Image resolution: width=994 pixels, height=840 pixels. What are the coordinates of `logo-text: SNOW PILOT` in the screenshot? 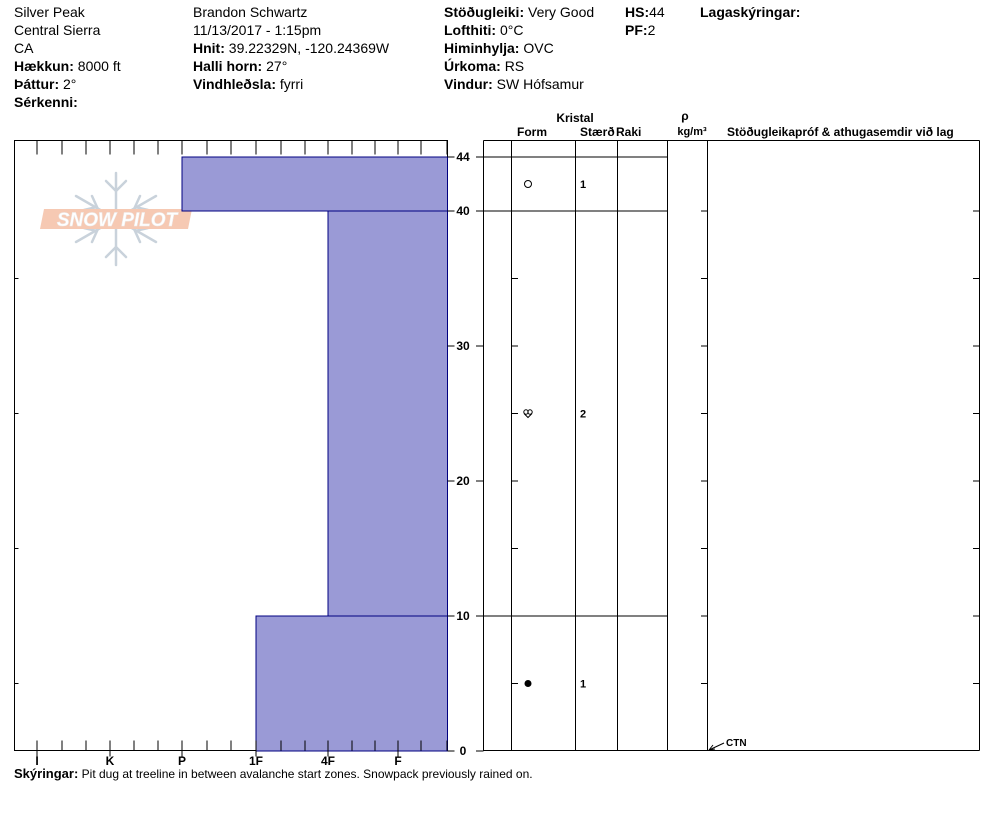 It's located at (118, 220).